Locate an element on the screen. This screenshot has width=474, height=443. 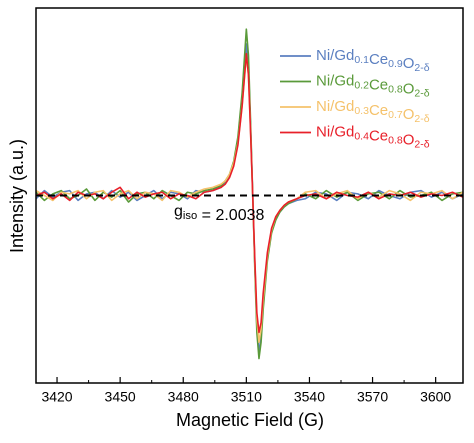
y-axis-label: Intensity (a.u.) is located at coordinates (17, 196).